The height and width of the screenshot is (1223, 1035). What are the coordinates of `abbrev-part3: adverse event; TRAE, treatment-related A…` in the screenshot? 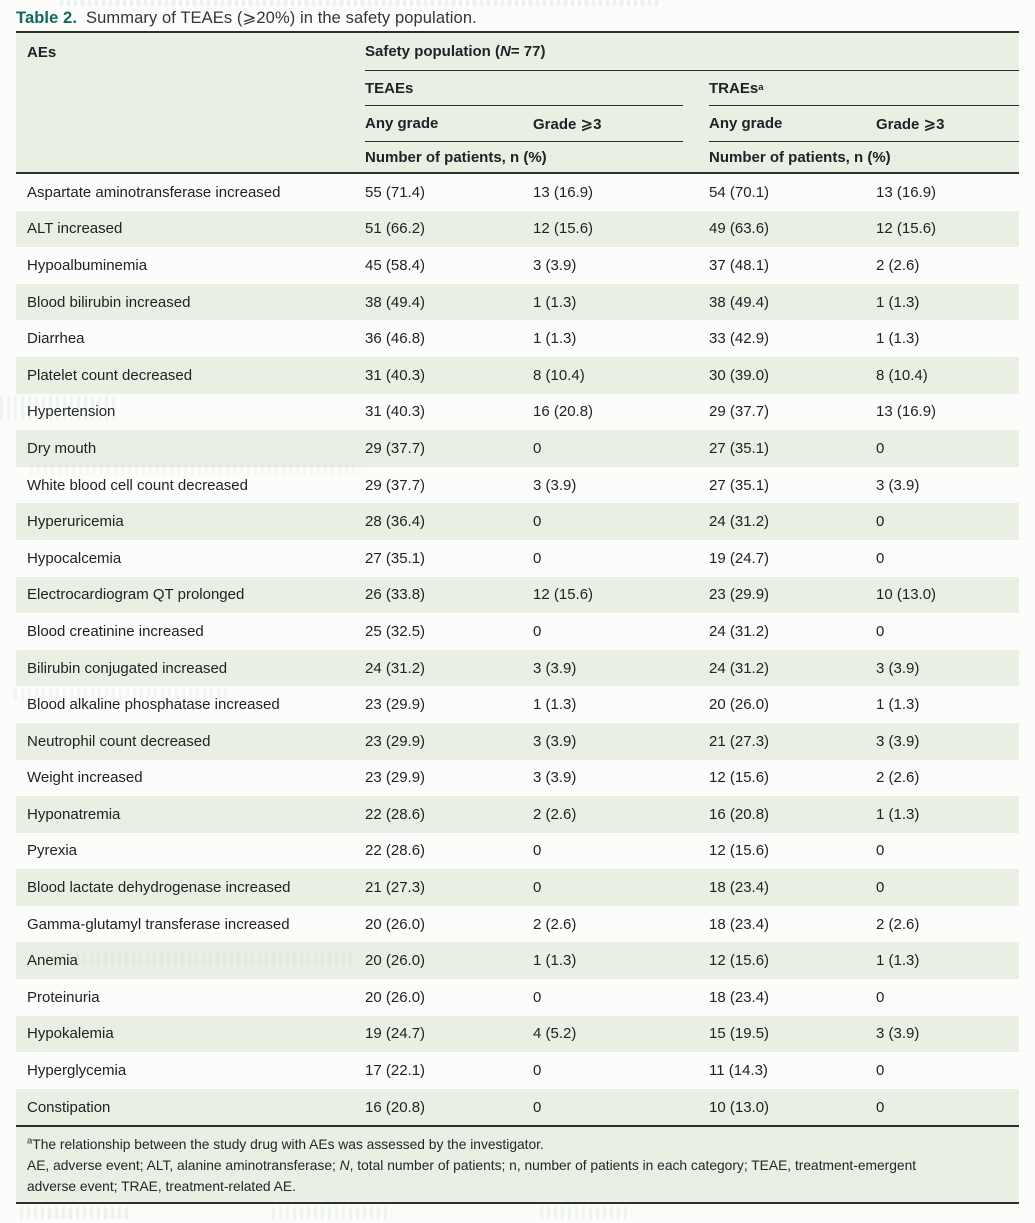 It's located at (161, 1187).